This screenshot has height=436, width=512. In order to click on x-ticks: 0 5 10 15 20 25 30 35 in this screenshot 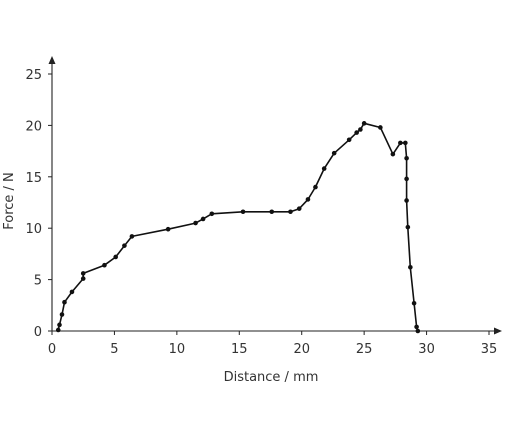, I will do `click(272, 344)`.